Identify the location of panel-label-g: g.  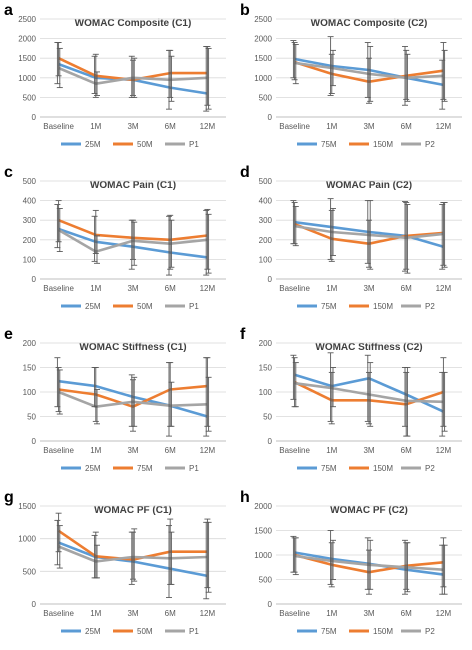
(9, 497).